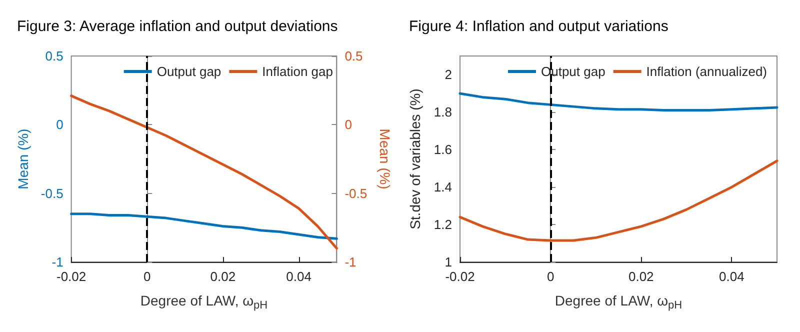 The width and height of the screenshot is (800, 332). Describe the element at coordinates (353, 56) in the screenshot. I see `y2-tick-label: 0.5` at that location.